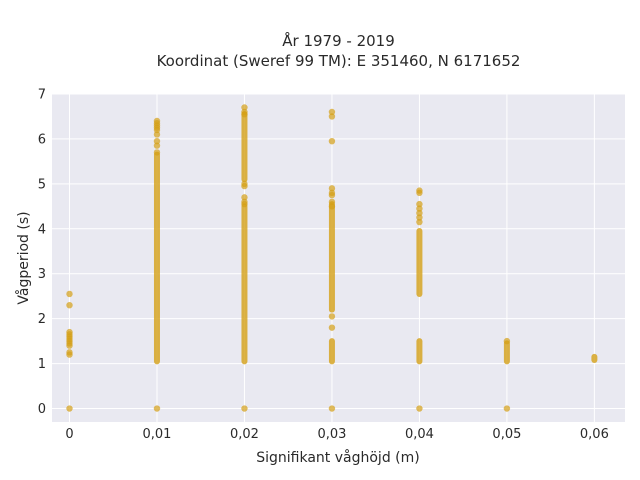  What do you see at coordinates (42, 95) in the screenshot?
I see `y-tick-label: 7` at bounding box center [42, 95].